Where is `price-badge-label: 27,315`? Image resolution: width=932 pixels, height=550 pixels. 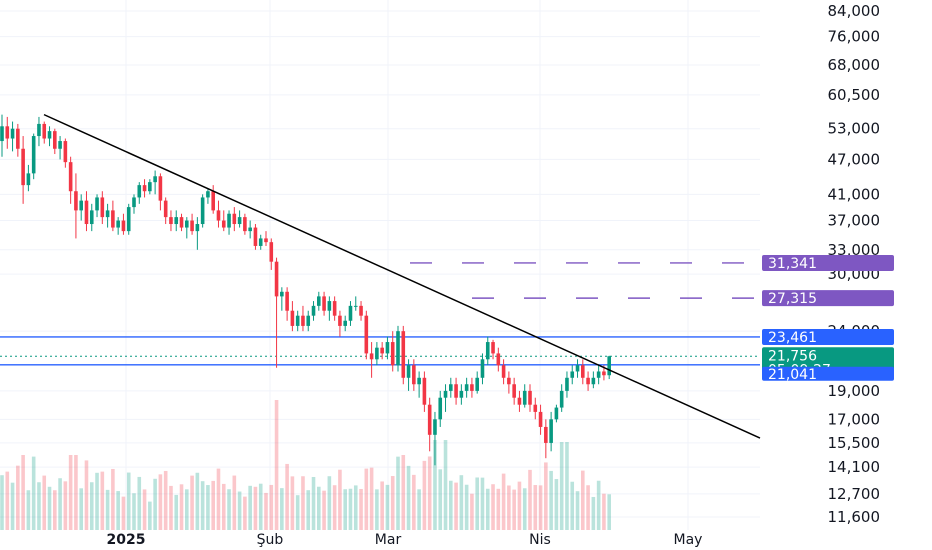
price-badge-label: 27,315 is located at coordinates (792, 299).